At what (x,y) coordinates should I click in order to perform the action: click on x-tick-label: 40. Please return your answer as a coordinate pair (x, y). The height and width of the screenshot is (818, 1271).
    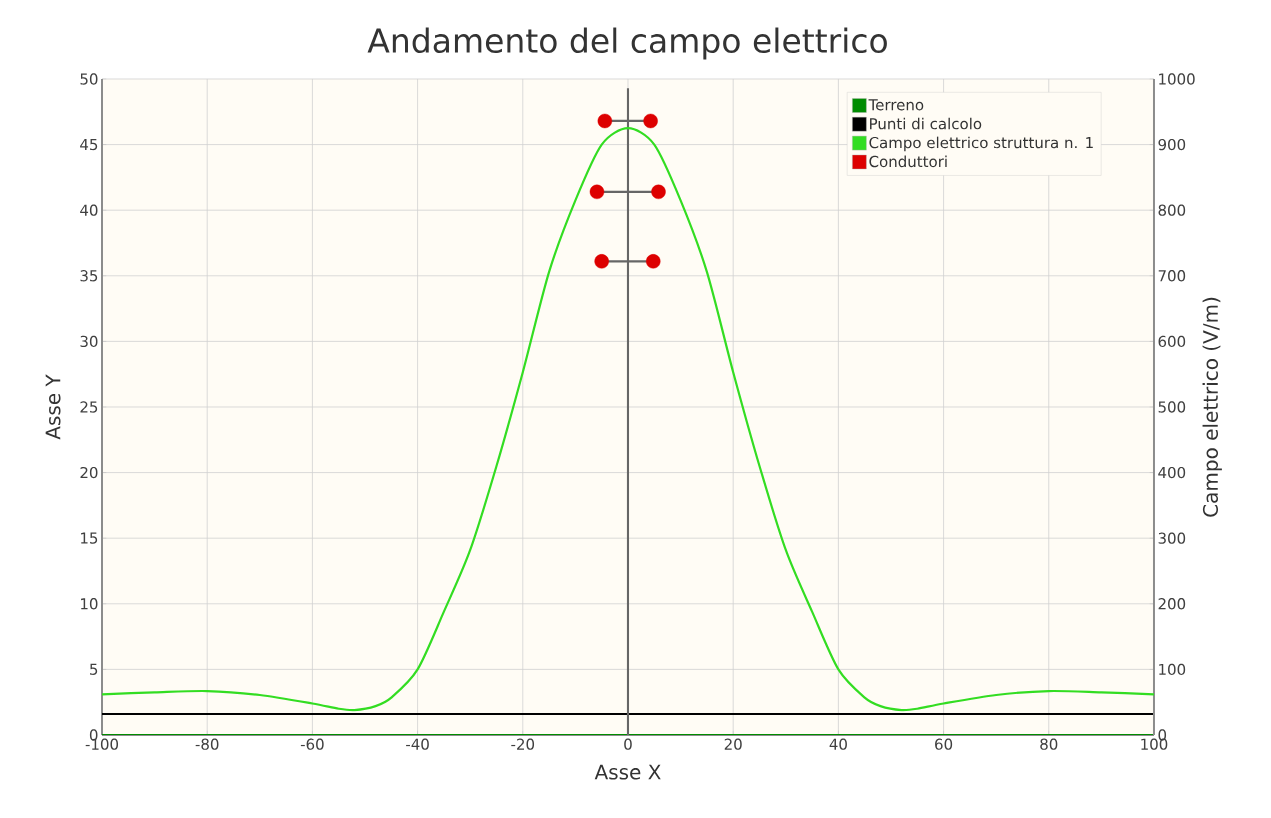
    Looking at the image, I should click on (838, 744).